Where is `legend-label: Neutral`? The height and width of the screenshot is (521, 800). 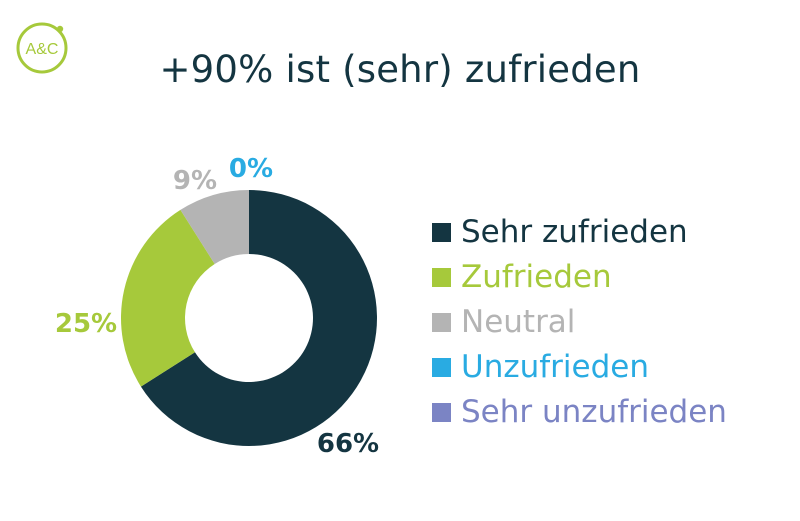
legend-label: Neutral is located at coordinates (518, 322).